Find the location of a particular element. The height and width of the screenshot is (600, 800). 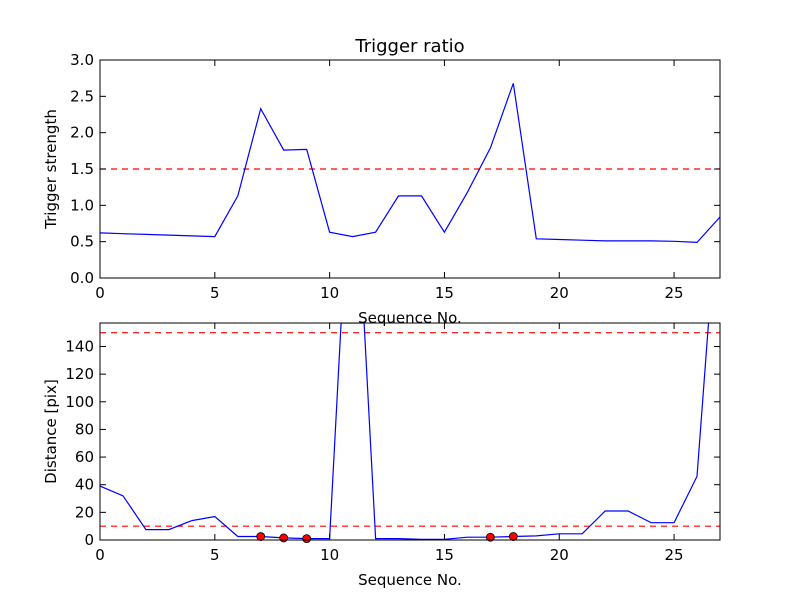

y-tick-label: 1.5 is located at coordinates (82, 169).